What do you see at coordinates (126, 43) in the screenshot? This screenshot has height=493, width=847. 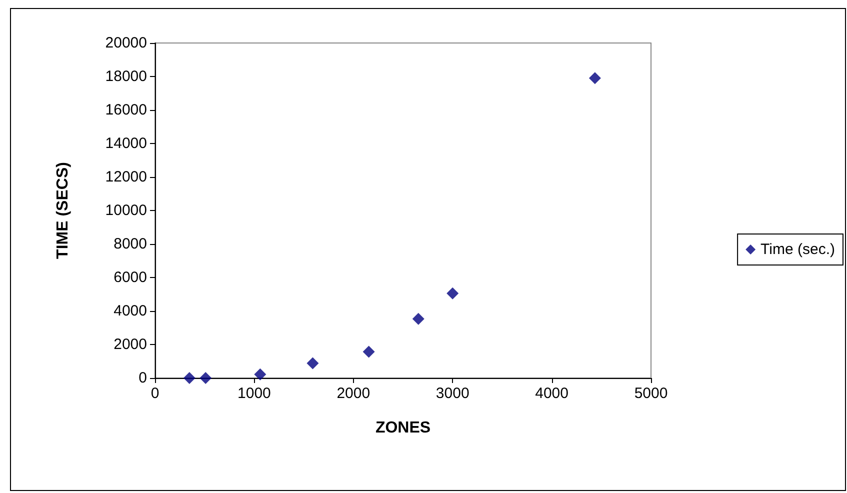 I see `y-tick-label: 20000` at bounding box center [126, 43].